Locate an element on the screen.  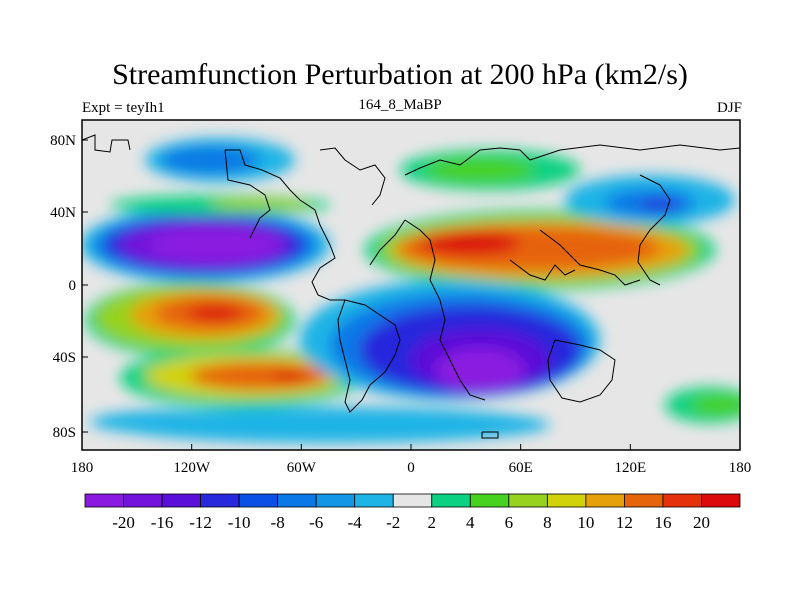
colorbar-label: -16 is located at coordinates (162, 522).